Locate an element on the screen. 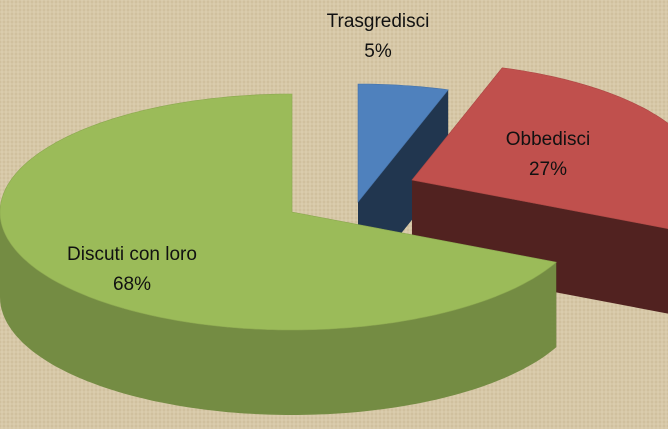  slice-value-label: 5% is located at coordinates (378, 51).